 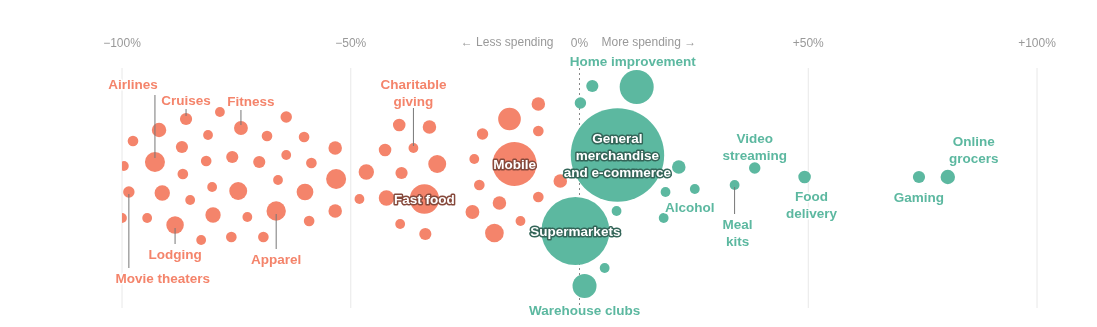 What do you see at coordinates (186, 100) in the screenshot?
I see `annotation: Cruises` at bounding box center [186, 100].